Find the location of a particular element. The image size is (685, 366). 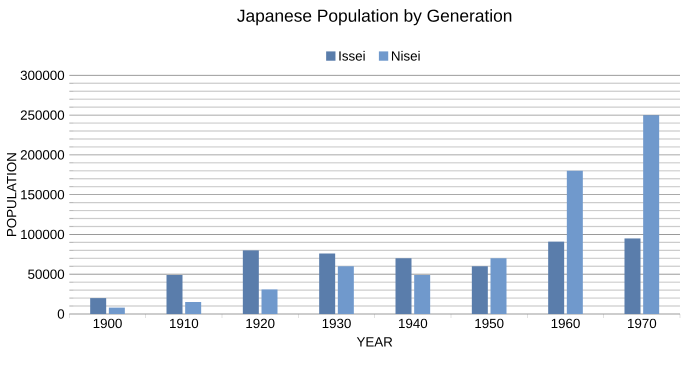

y-tick-label: 250000 is located at coordinates (42, 115).